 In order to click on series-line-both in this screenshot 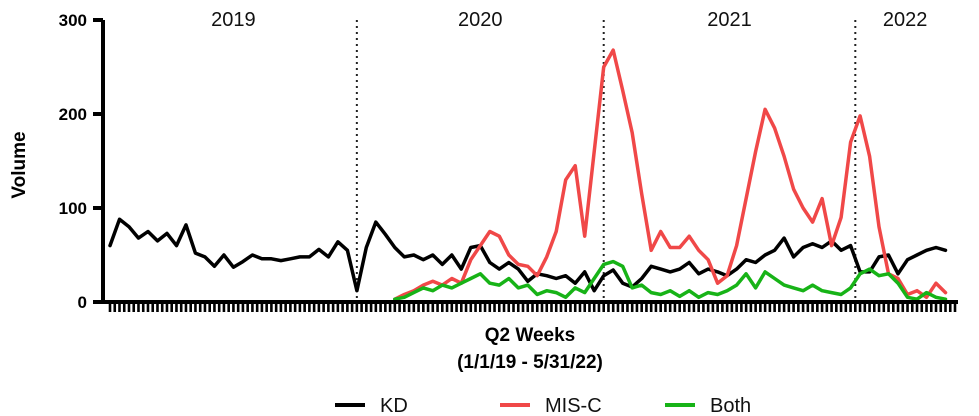, I will do `click(670, 280)`.